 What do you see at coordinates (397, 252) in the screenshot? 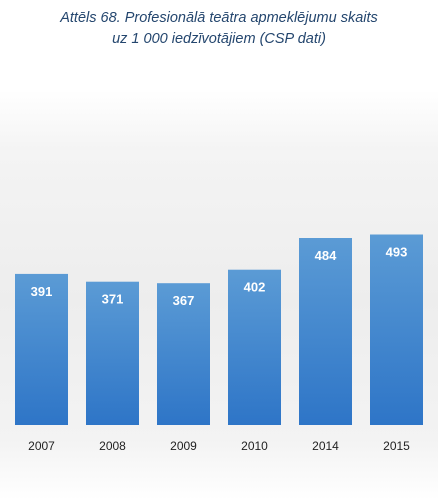
I see `data-label-2015: 493` at bounding box center [397, 252].